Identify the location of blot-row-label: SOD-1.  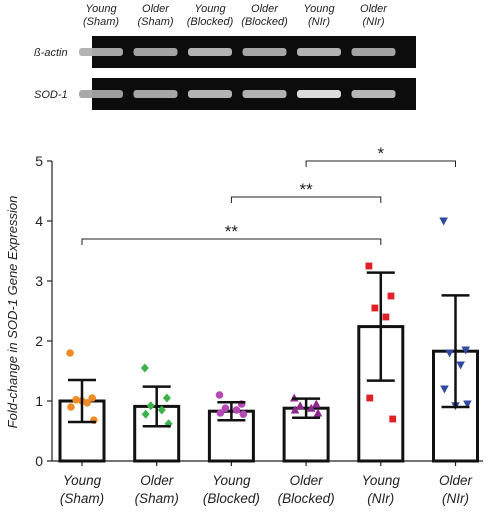
(51, 95).